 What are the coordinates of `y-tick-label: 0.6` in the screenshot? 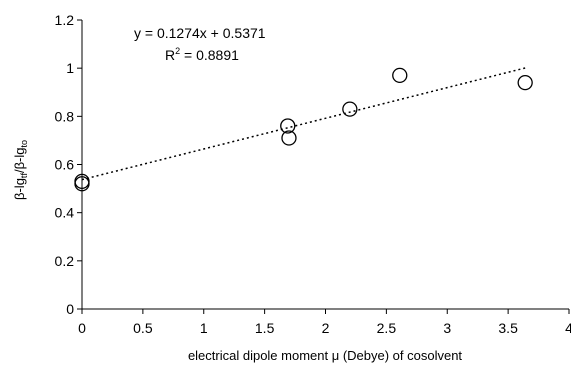 It's located at (65, 165).